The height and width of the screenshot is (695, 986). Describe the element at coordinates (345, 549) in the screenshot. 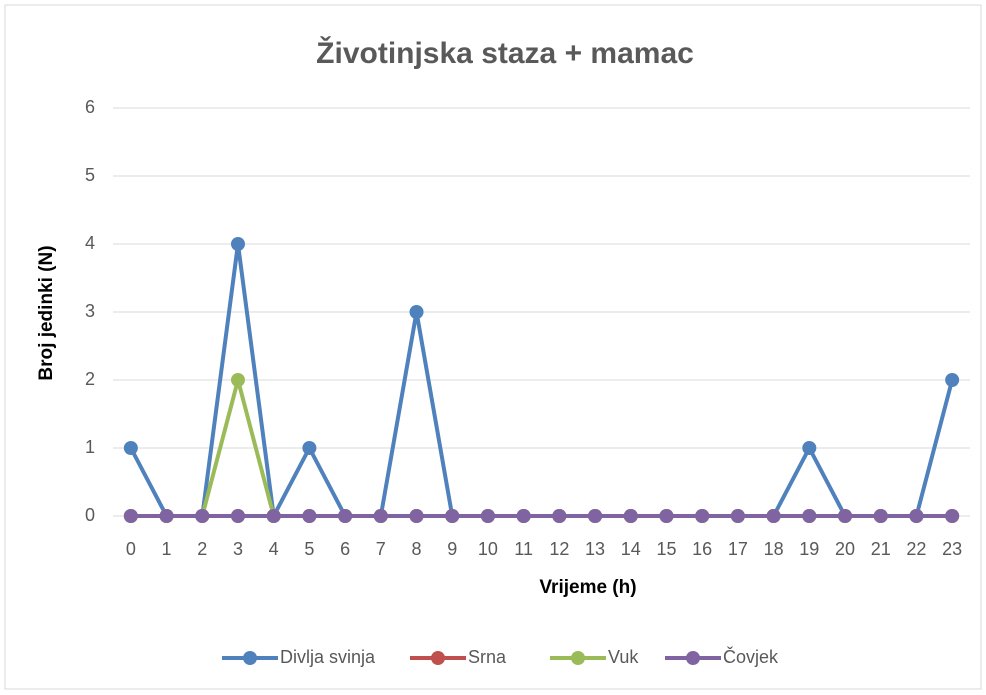

I see `x-tick-label: 6` at that location.